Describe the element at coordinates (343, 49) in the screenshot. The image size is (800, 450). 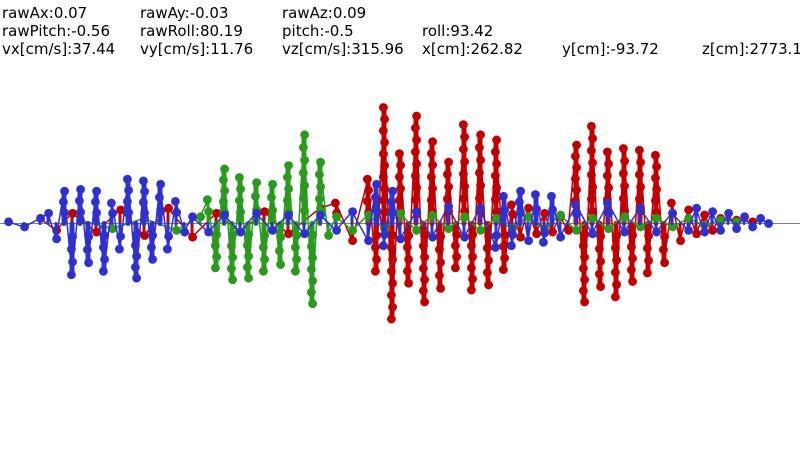
I see `vz-readout: vz[cm/s]:315.96` at that location.